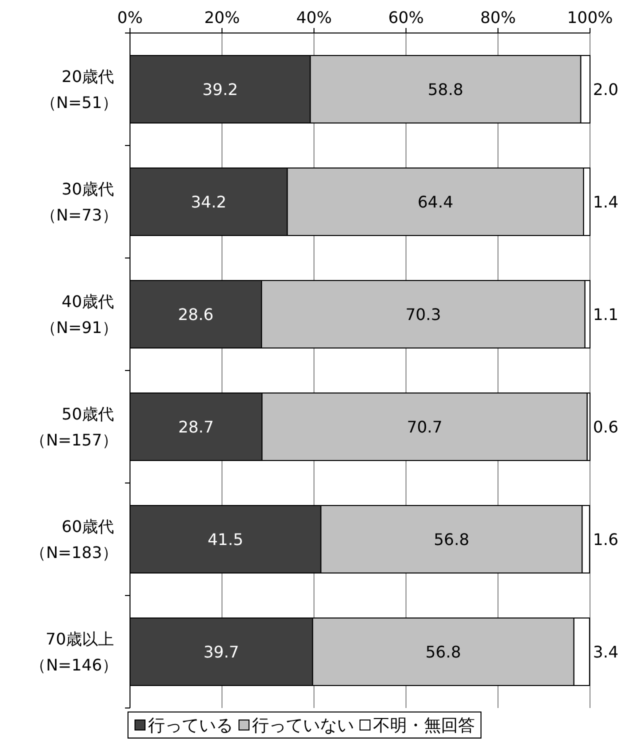 The height and width of the screenshot is (739, 634). Describe the element at coordinates (498, 17) in the screenshot. I see `x-tick-label: 80%` at that location.